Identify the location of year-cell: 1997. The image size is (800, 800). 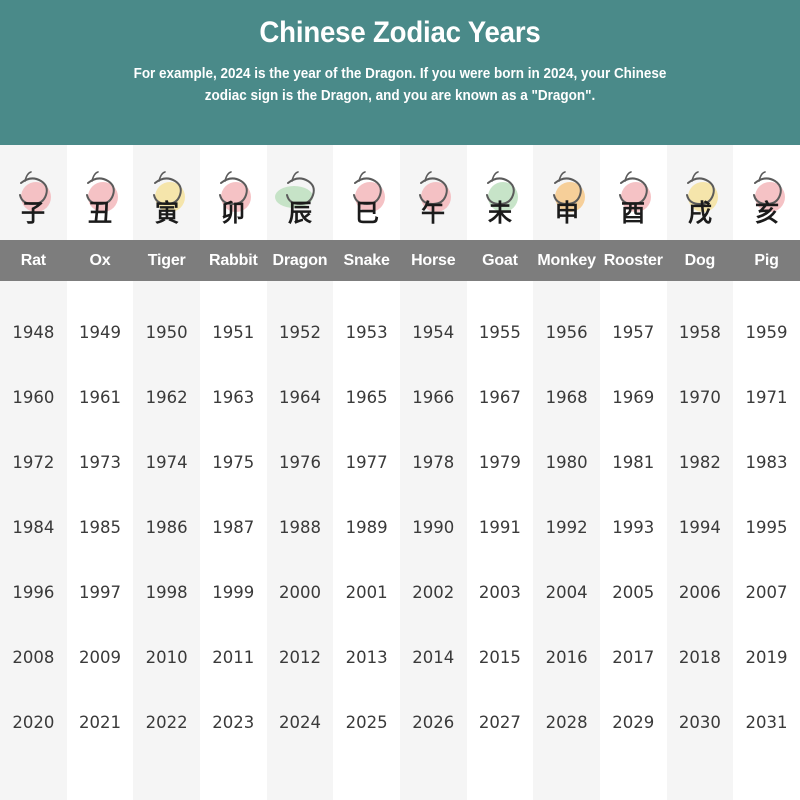
(99, 592).